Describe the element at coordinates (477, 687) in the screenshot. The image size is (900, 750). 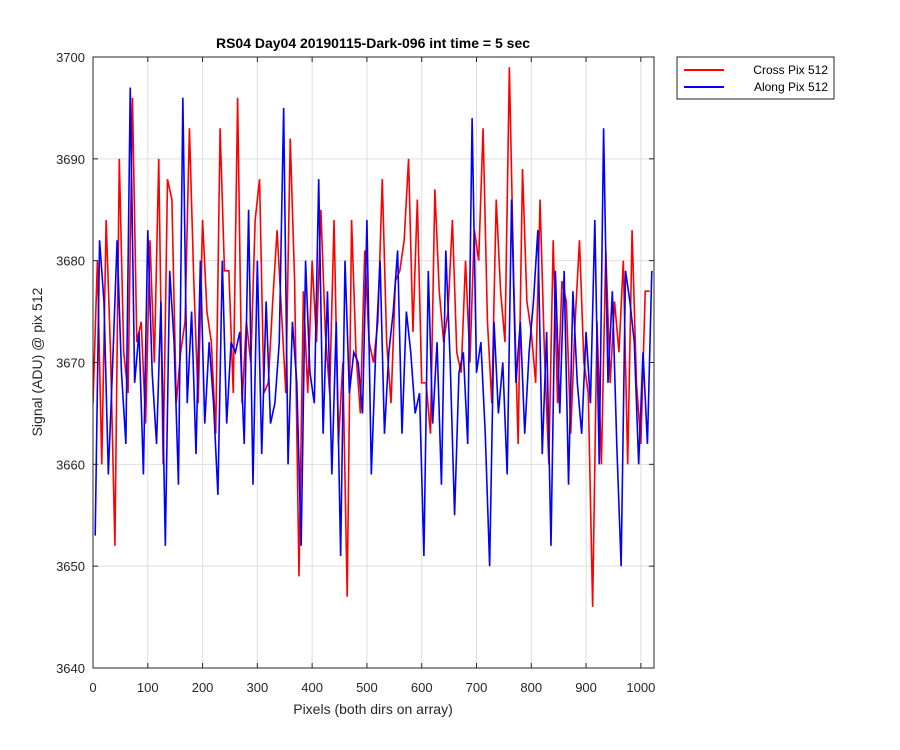
I see `x-tick-label: 700` at that location.